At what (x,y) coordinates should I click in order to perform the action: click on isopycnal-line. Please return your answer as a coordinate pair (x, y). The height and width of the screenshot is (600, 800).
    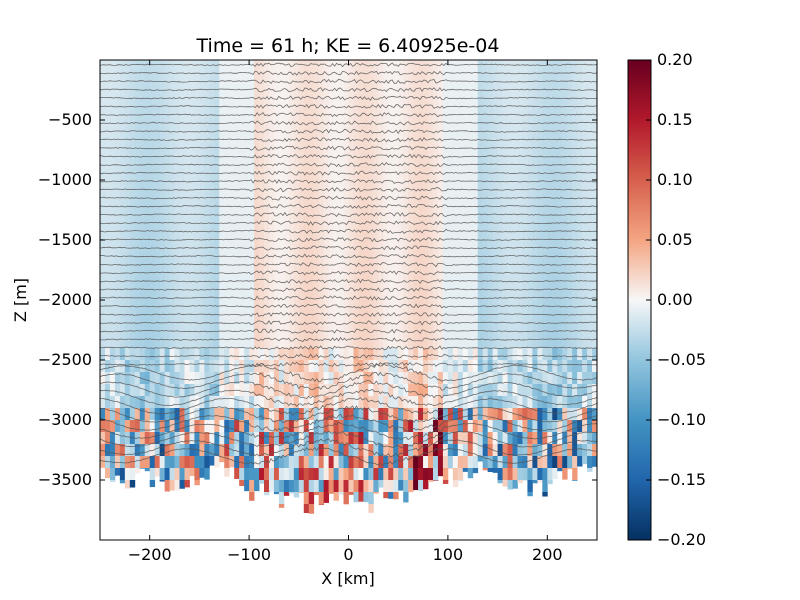
    Looking at the image, I should click on (348, 273).